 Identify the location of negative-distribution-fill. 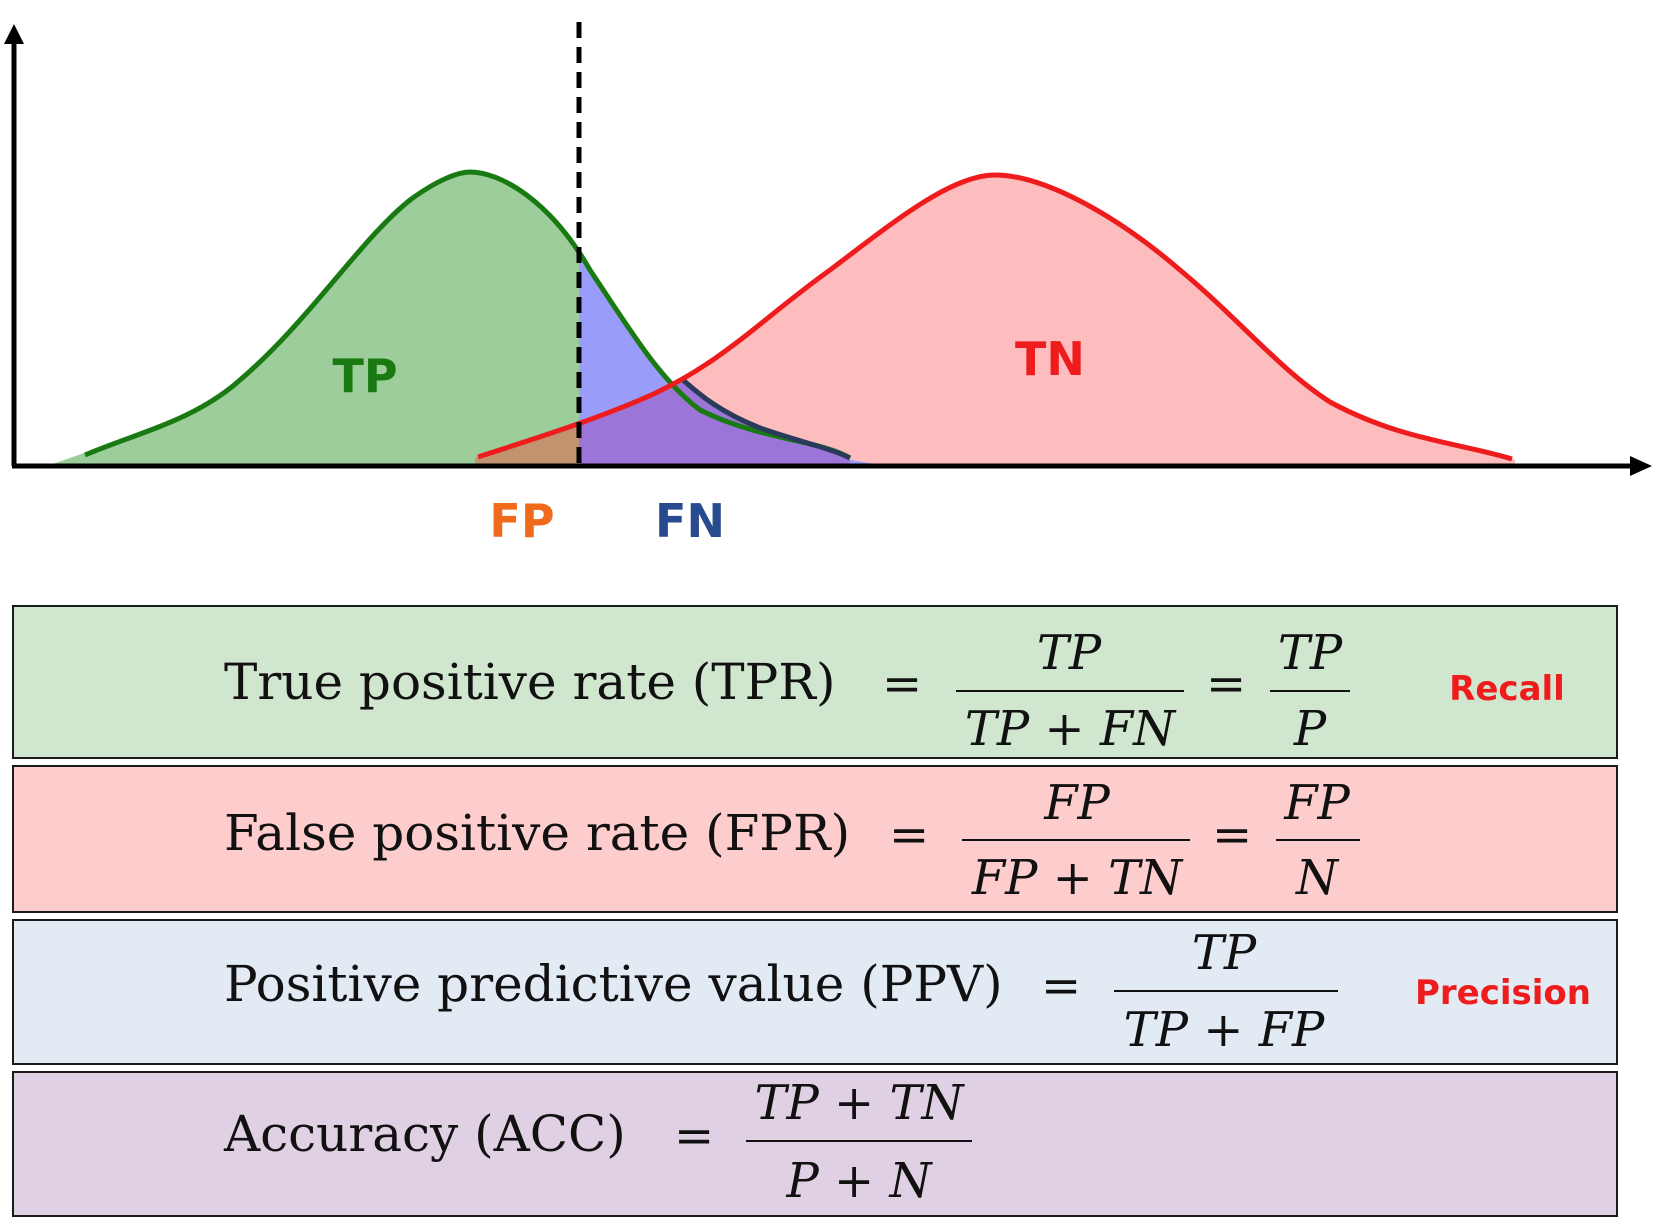
(995, 320).